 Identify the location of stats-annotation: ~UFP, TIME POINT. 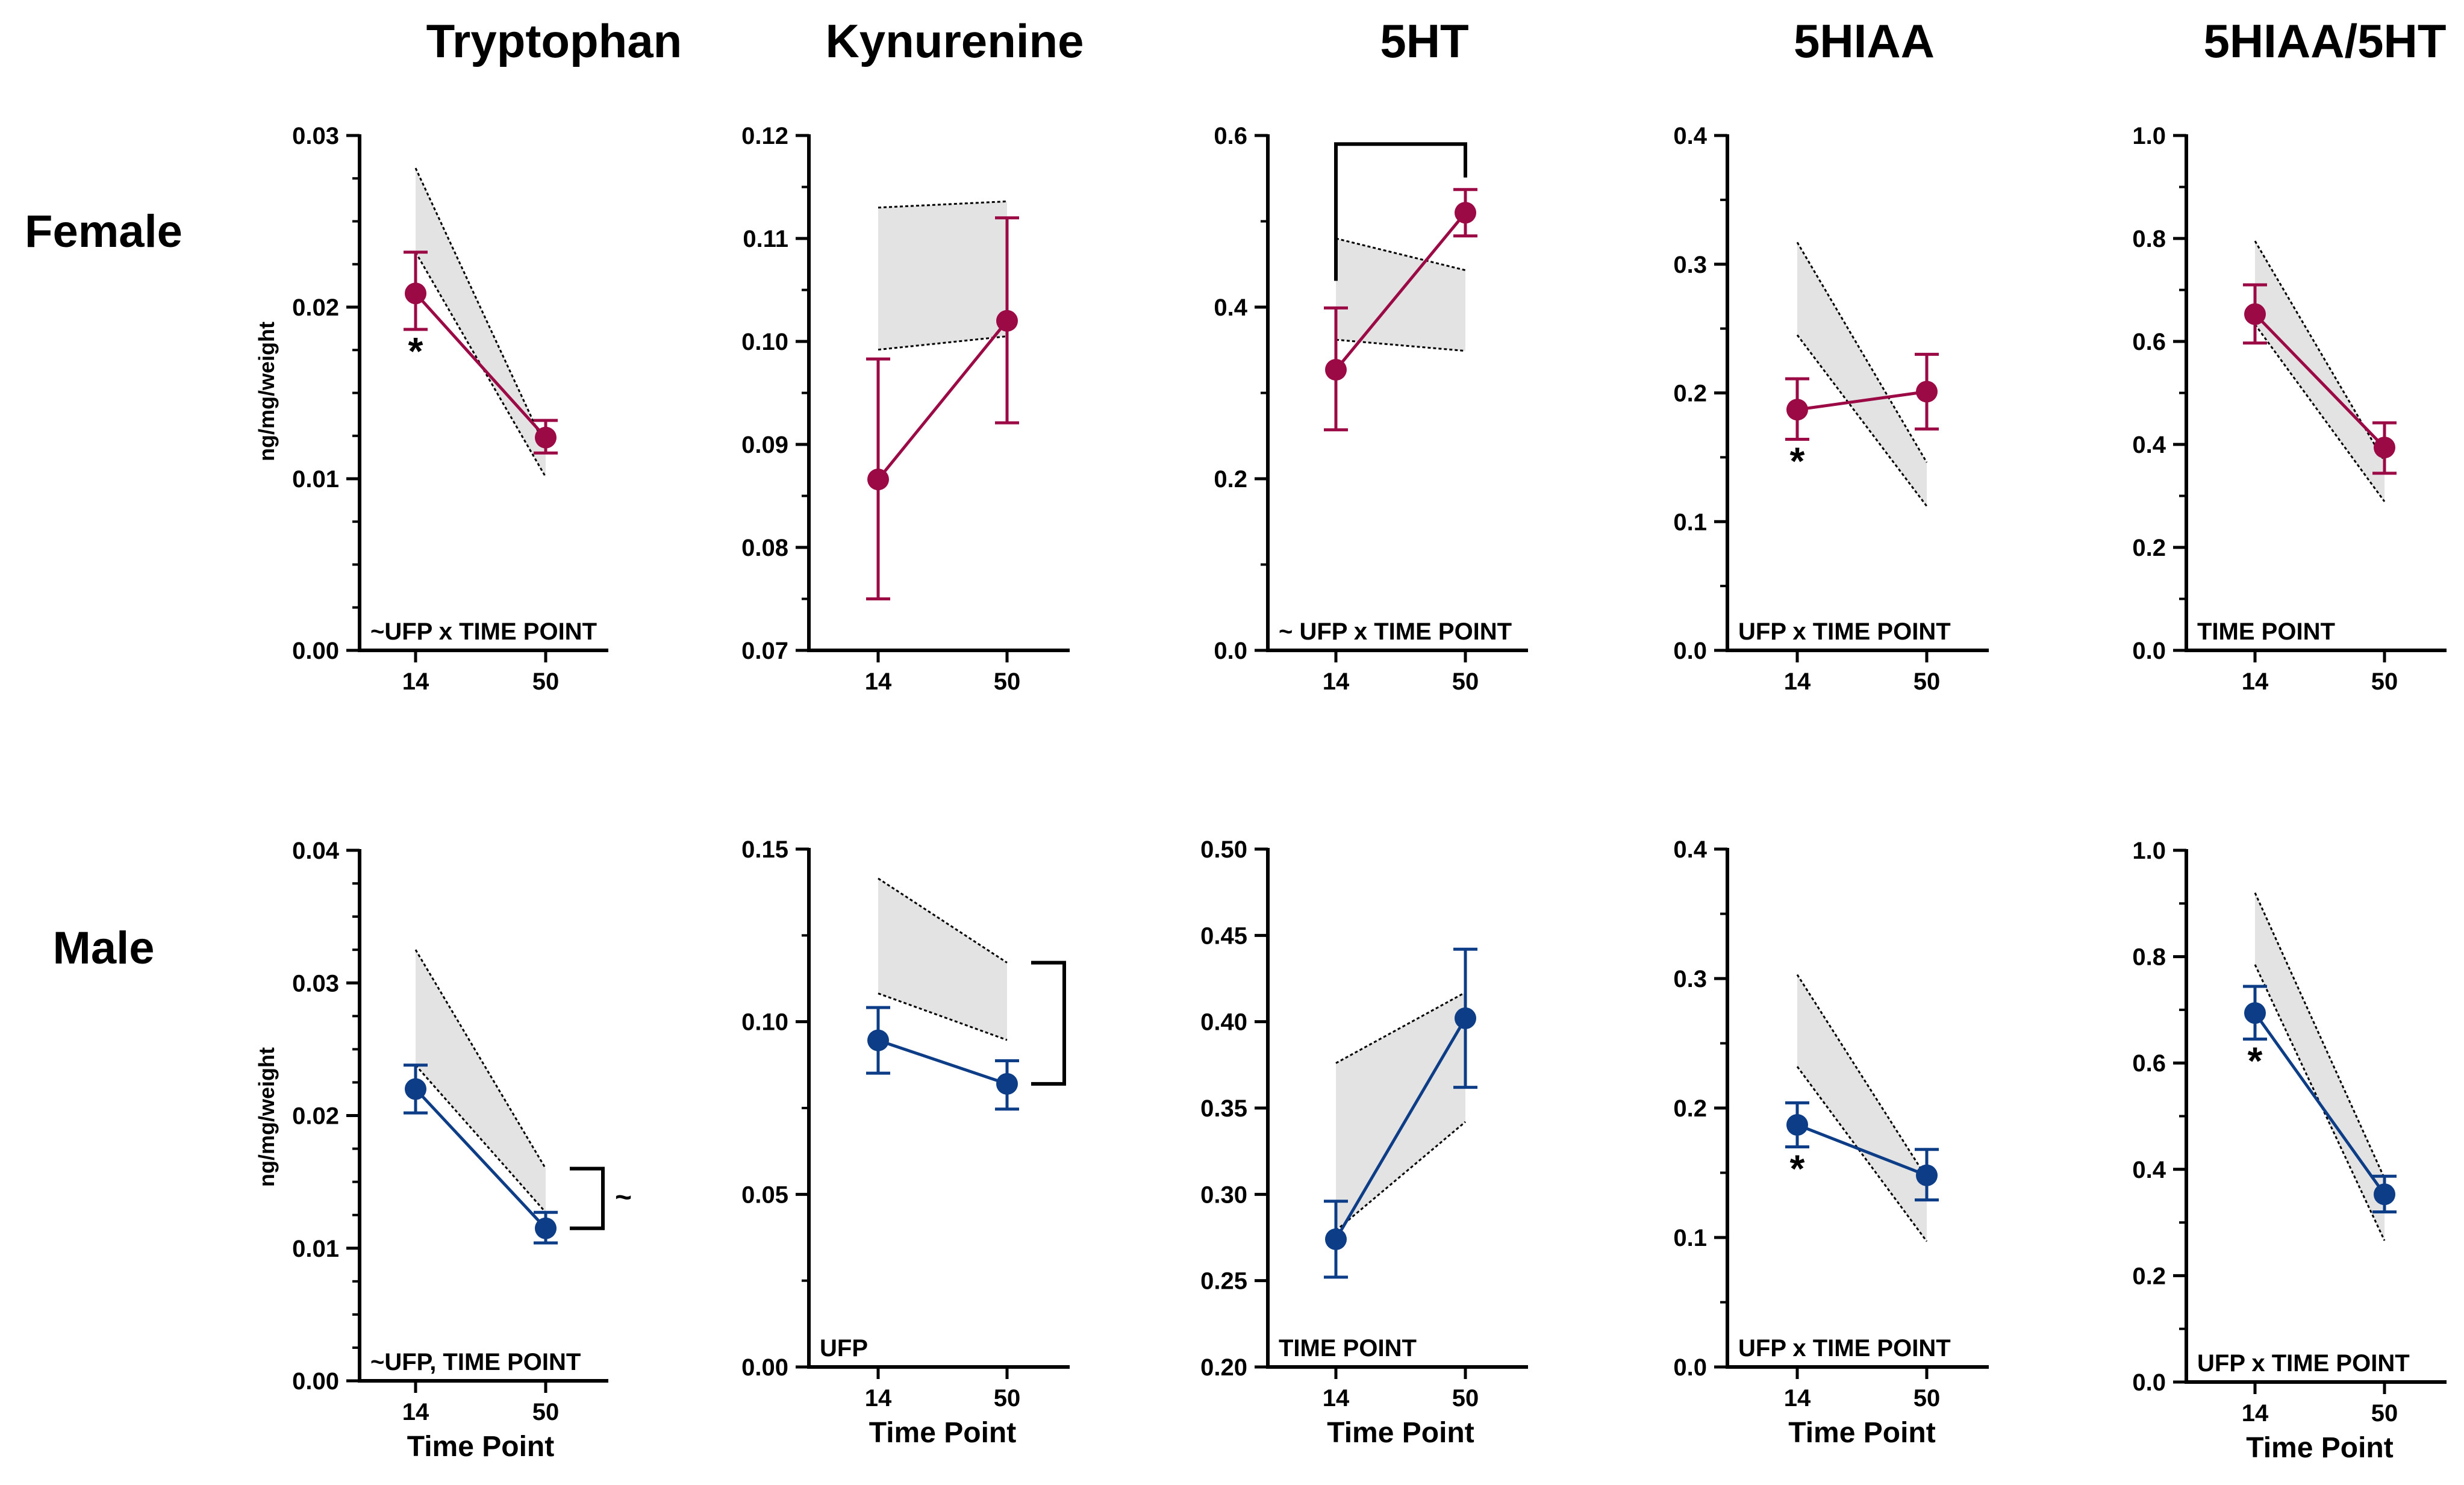
(475, 1362).